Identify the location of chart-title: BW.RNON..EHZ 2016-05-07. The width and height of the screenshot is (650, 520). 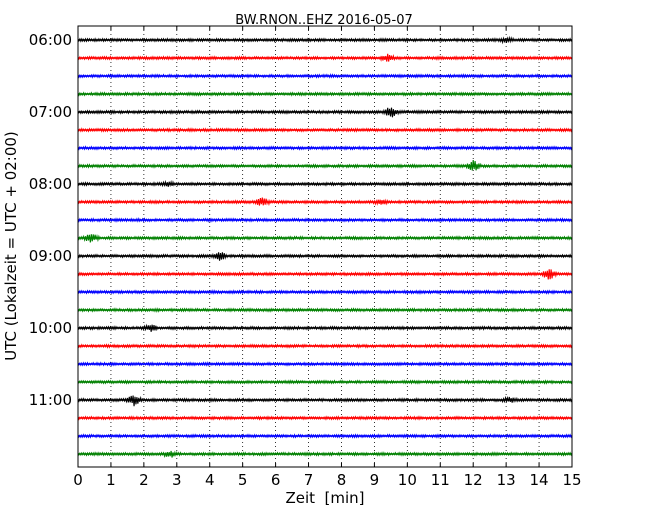
(324, 20).